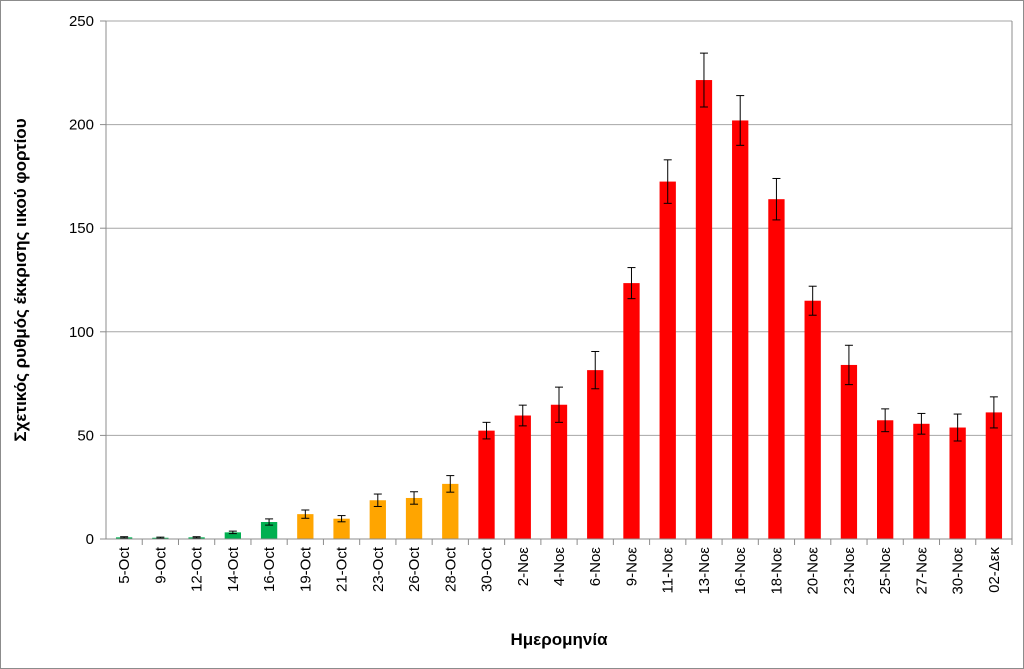 Image resolution: width=1024 pixels, height=669 pixels. I want to click on x-tick-label: 9-Νοε, so click(631, 567).